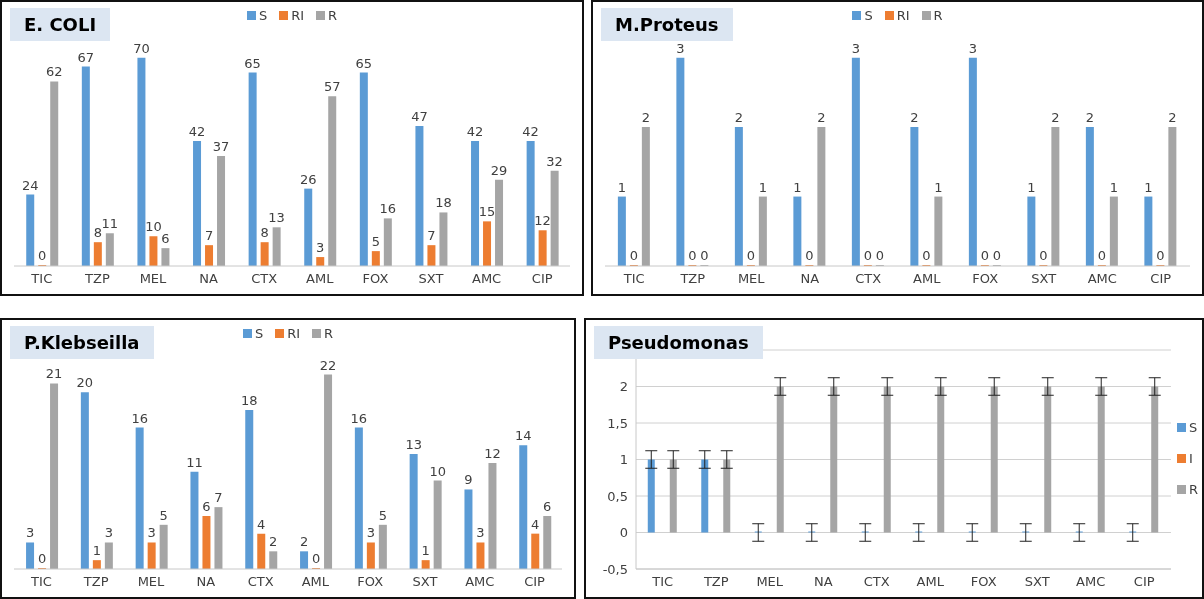 The image size is (1204, 599). What do you see at coordinates (139, 418) in the screenshot?
I see `data-label: 16` at bounding box center [139, 418].